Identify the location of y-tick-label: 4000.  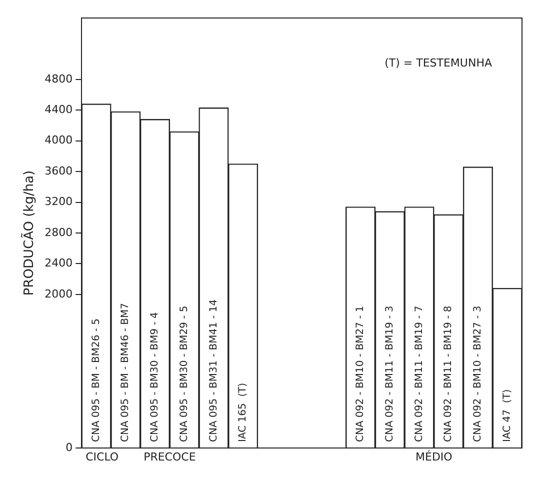
(58, 140).